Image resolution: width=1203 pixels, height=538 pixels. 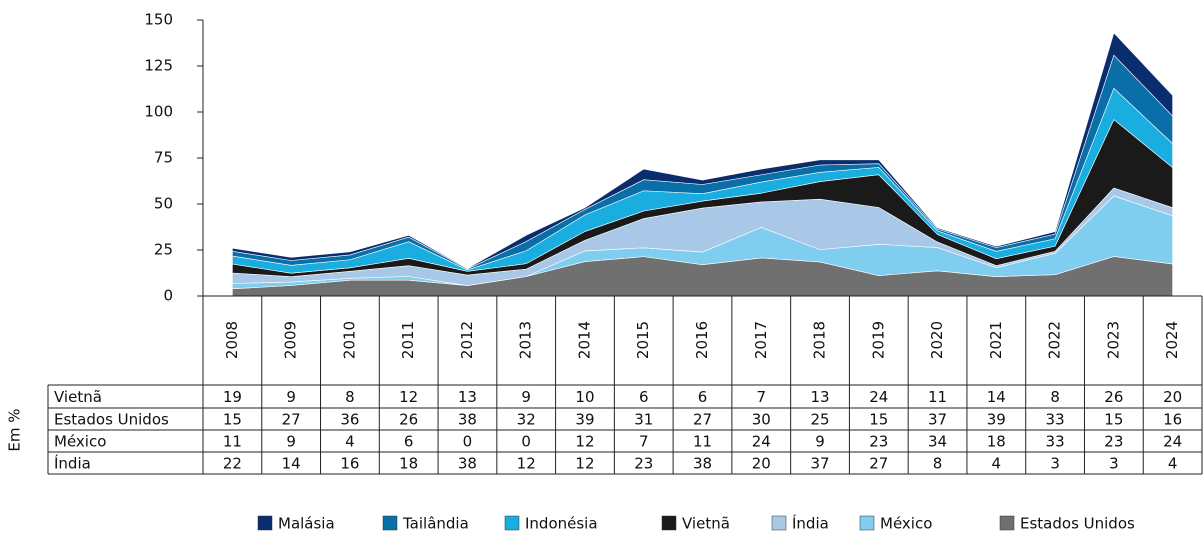 I want to click on x-tick-label: 2014, so click(x=584, y=340).